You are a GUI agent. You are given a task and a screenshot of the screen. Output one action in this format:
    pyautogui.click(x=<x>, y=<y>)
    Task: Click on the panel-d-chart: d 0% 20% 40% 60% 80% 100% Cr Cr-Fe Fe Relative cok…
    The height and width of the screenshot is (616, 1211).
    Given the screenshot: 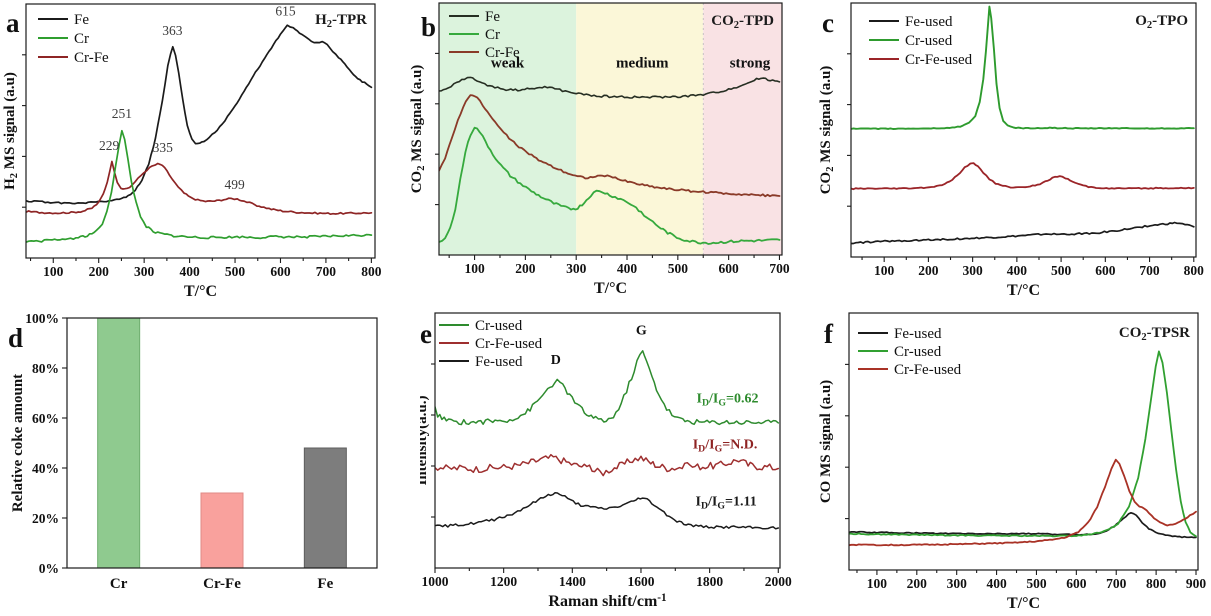 What is the action you would take?
    pyautogui.click(x=193, y=451)
    